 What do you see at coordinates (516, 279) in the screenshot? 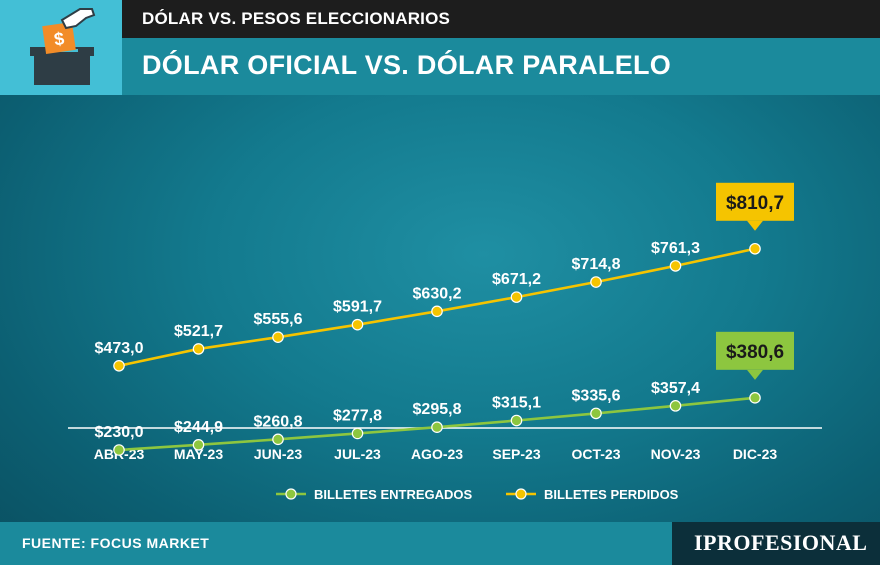
I see `data-label-perdidos: $671,2` at bounding box center [516, 279].